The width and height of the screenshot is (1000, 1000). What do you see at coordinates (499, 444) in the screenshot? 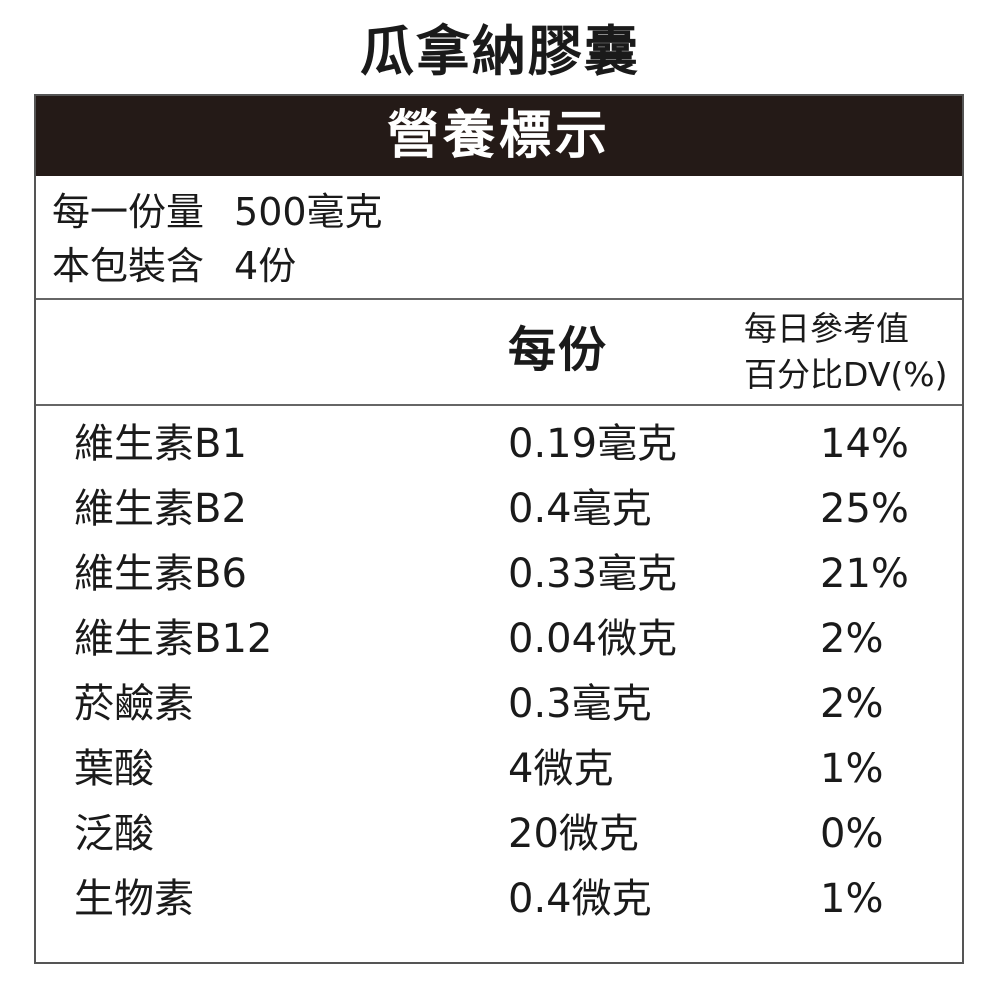
I see `table-row: 維生素B1 0.19毫克 14%` at bounding box center [499, 444].